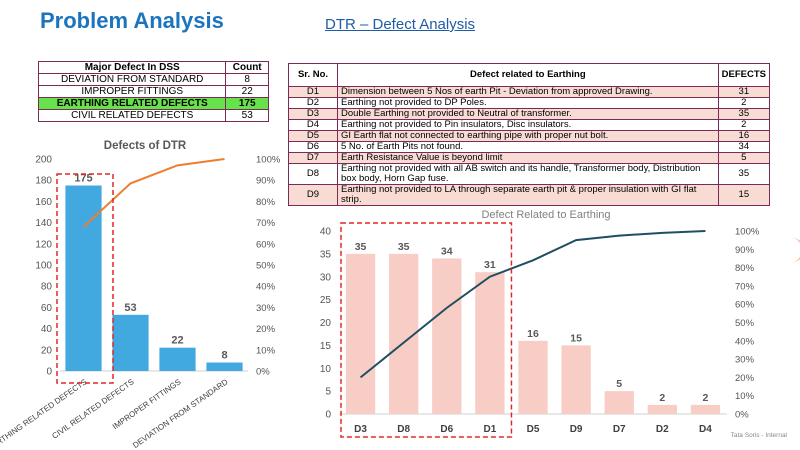 The width and height of the screenshot is (800, 450). Describe the element at coordinates (266, 202) in the screenshot. I see `y2-tick-label: 80%` at that location.